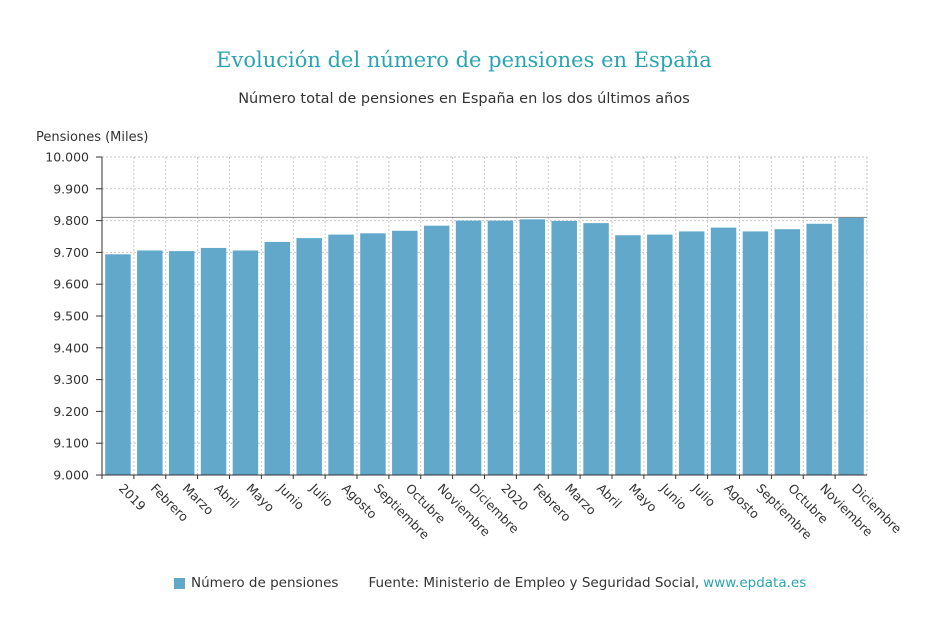 Image resolution: width=928 pixels, height=621 pixels. I want to click on y-tick-label: 9.700, so click(71, 252).